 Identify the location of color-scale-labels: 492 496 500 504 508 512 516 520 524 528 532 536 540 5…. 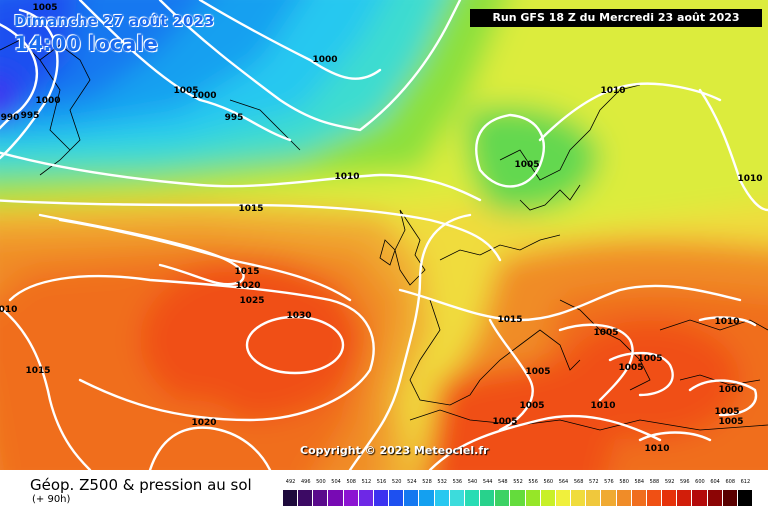
(518, 484).